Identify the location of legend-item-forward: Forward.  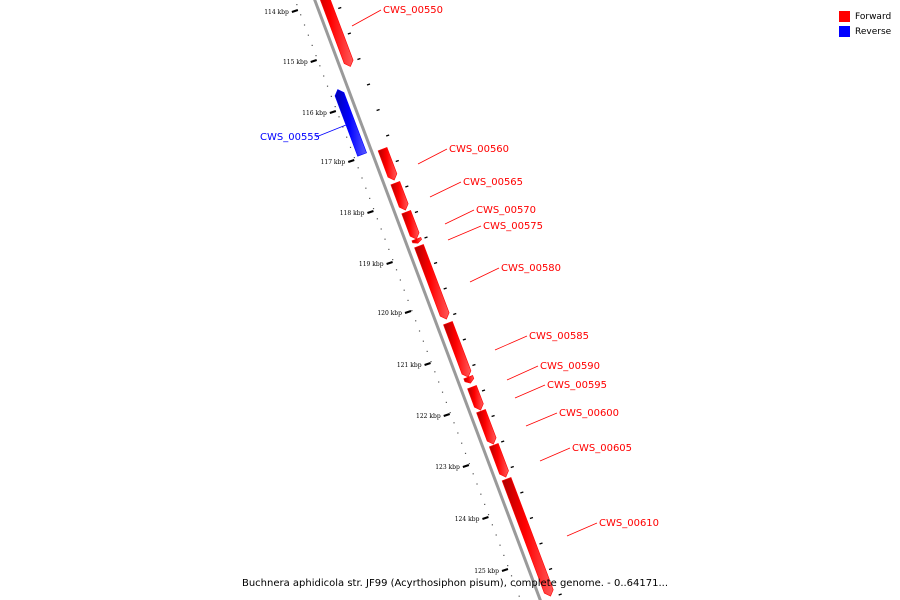
(865, 16).